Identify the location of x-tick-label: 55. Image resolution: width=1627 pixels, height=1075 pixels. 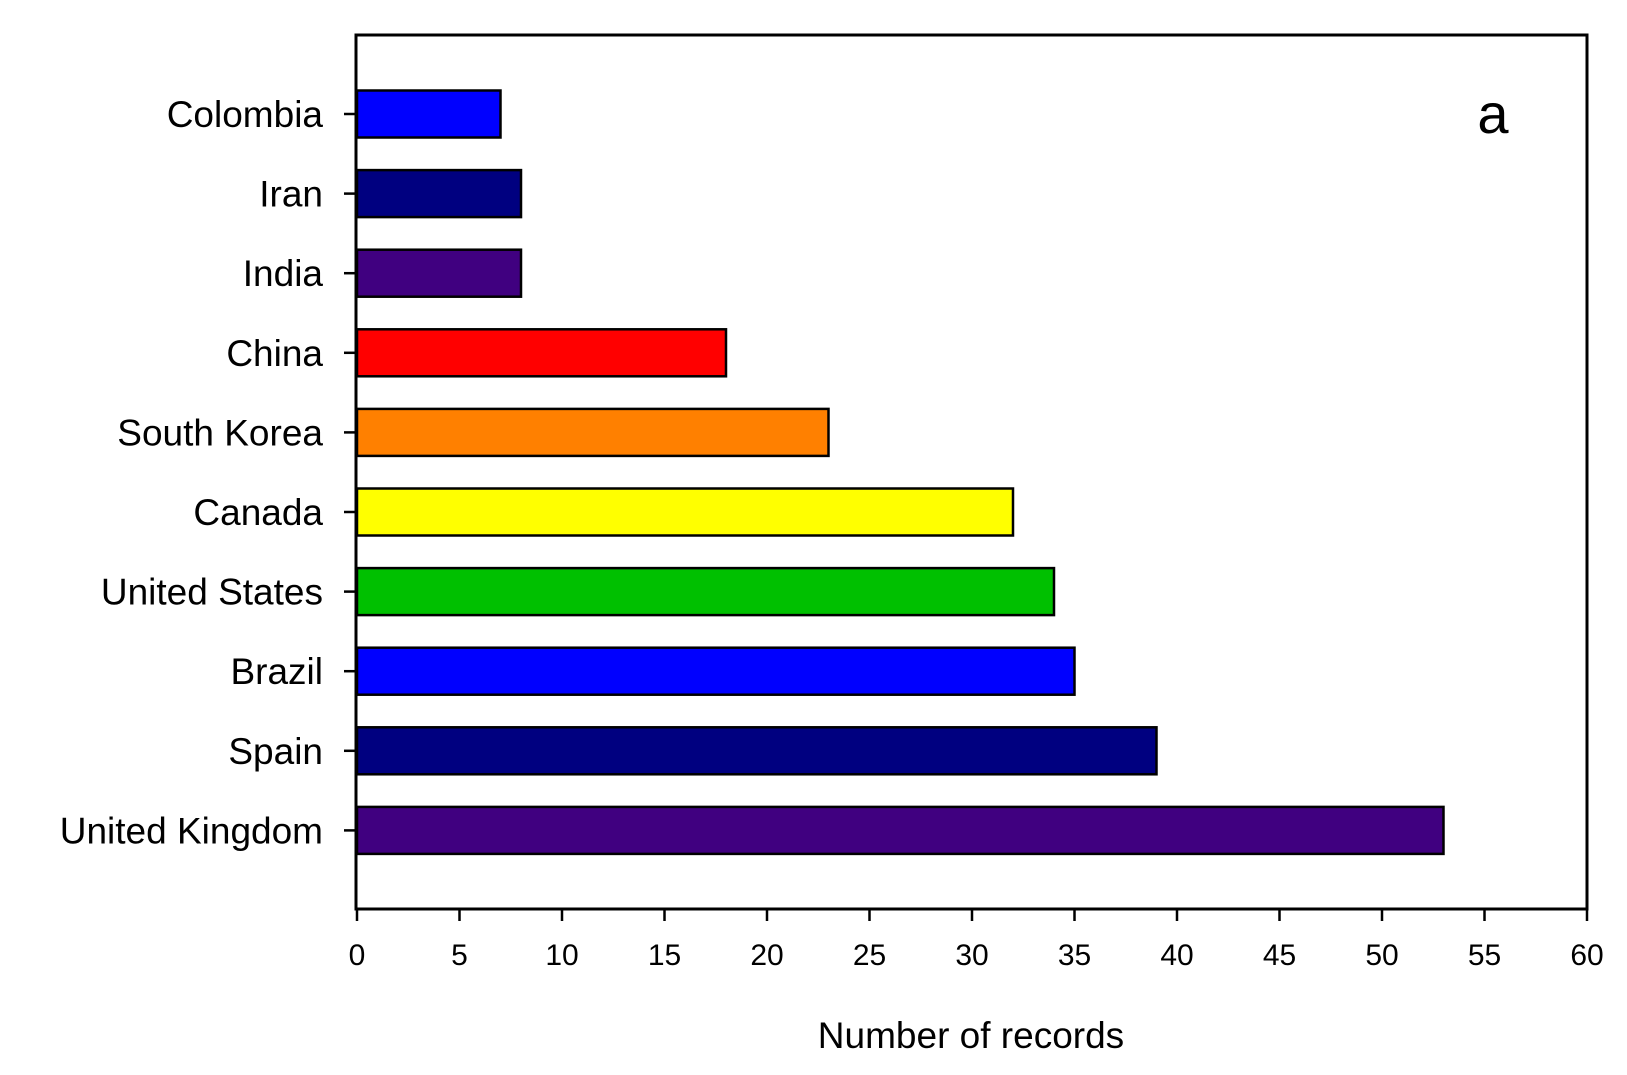
(1484, 955).